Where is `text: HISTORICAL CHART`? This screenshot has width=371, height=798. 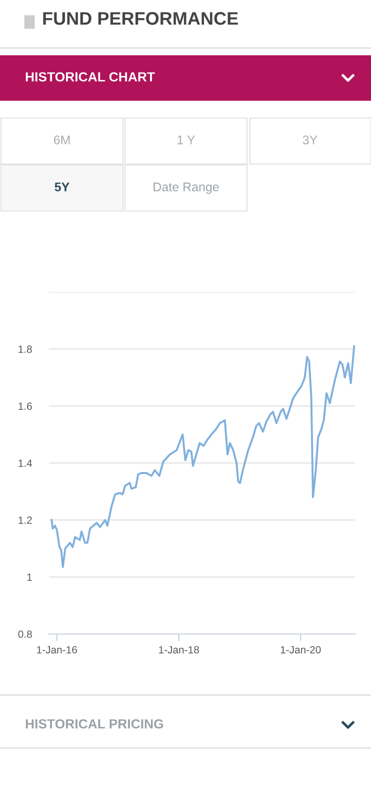 text: HISTORICAL CHART is located at coordinates (90, 77).